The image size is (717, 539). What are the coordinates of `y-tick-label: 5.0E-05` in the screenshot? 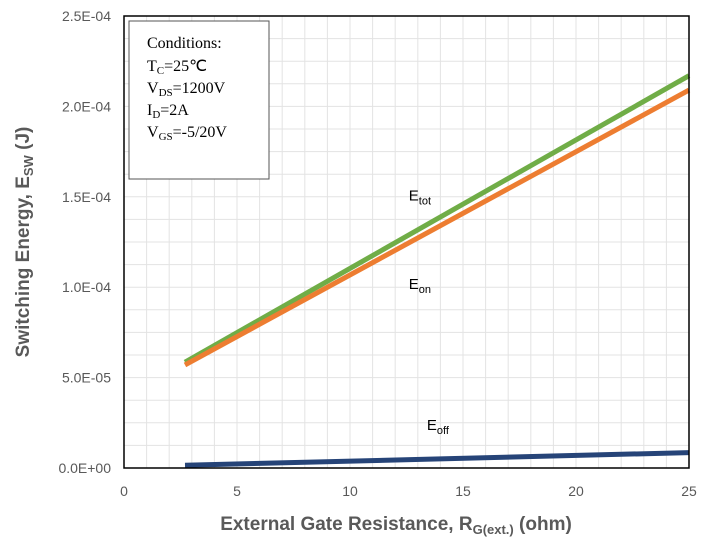 It's located at (86, 378).